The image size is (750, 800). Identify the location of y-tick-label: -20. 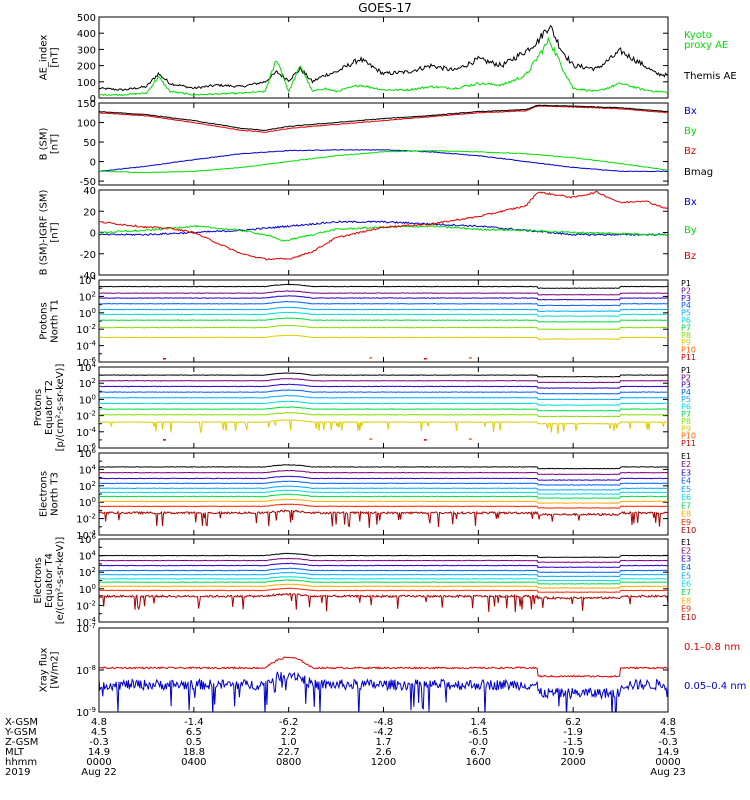
(88, 255).